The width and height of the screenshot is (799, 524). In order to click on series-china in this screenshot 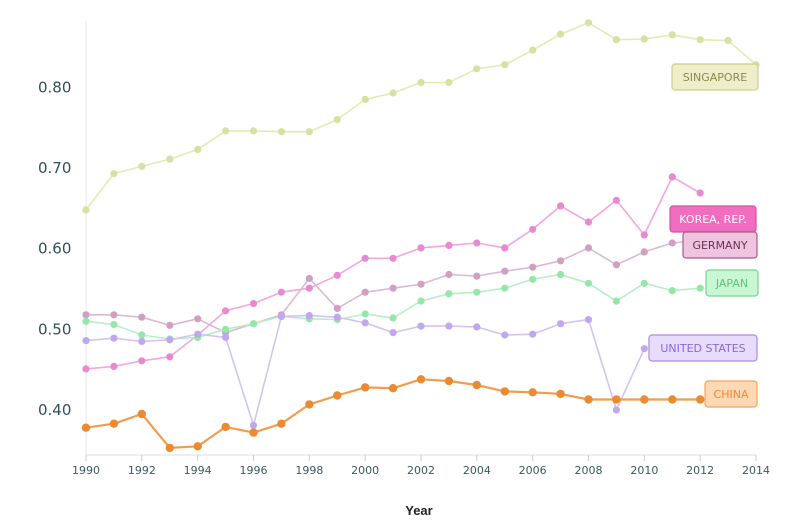, I will do `click(393, 414)`.